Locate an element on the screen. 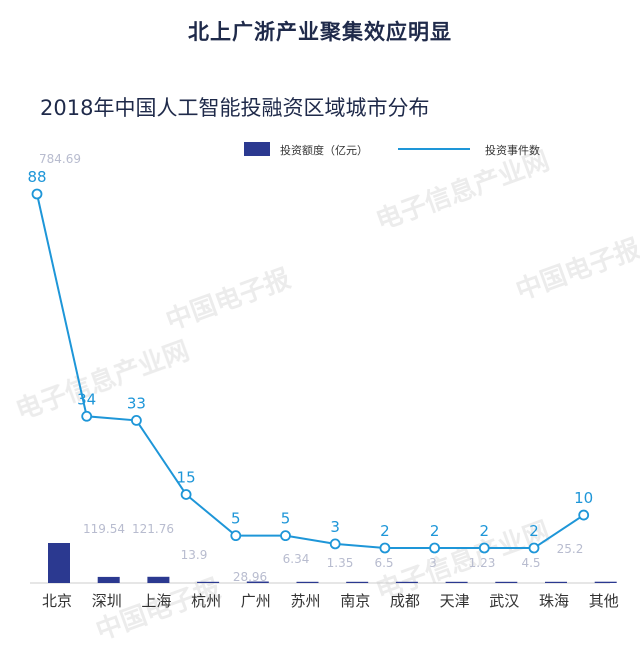  bar-value-label-4: 28.96 is located at coordinates (250, 577).